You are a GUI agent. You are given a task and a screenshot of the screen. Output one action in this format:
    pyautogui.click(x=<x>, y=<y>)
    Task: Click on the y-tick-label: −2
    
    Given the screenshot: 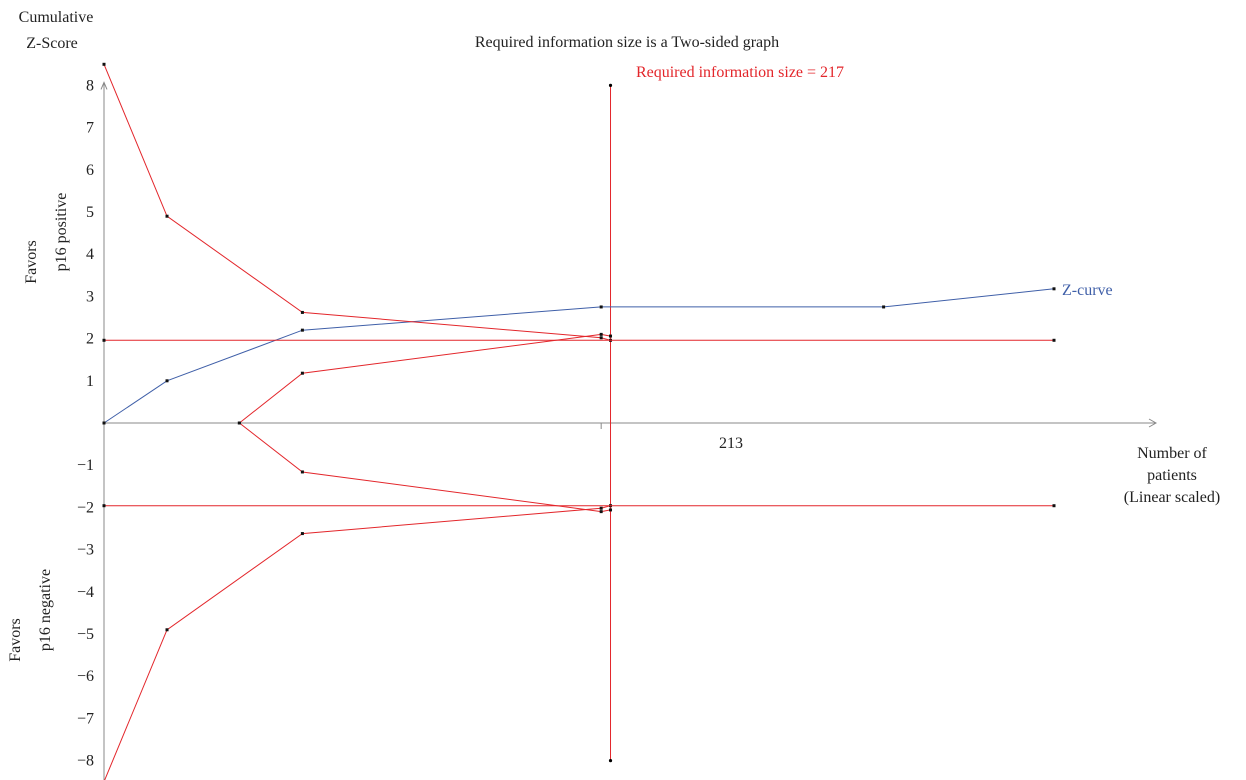 What is the action you would take?
    pyautogui.click(x=85, y=507)
    